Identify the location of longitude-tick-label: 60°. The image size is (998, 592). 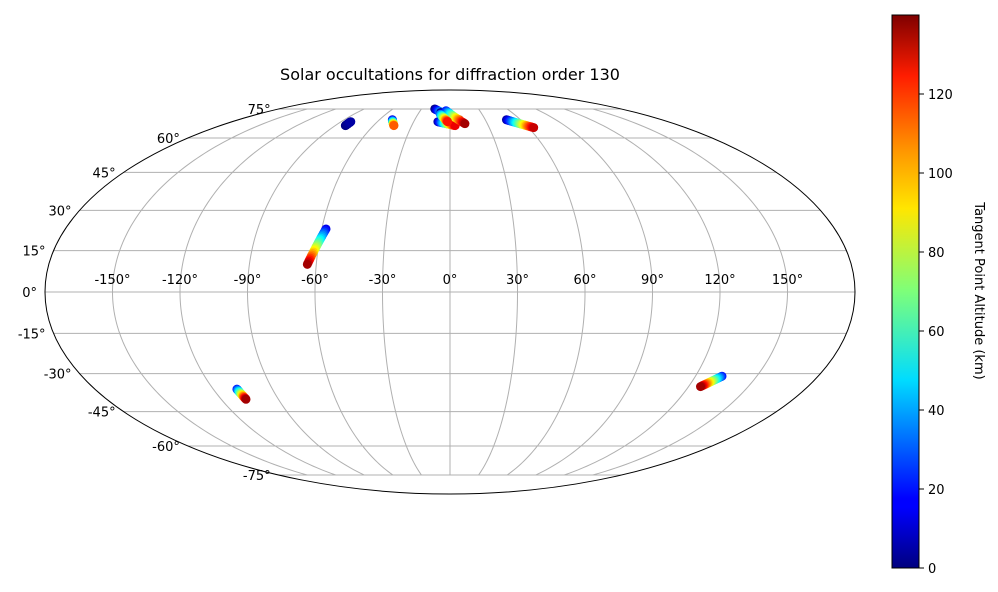
(584, 280).